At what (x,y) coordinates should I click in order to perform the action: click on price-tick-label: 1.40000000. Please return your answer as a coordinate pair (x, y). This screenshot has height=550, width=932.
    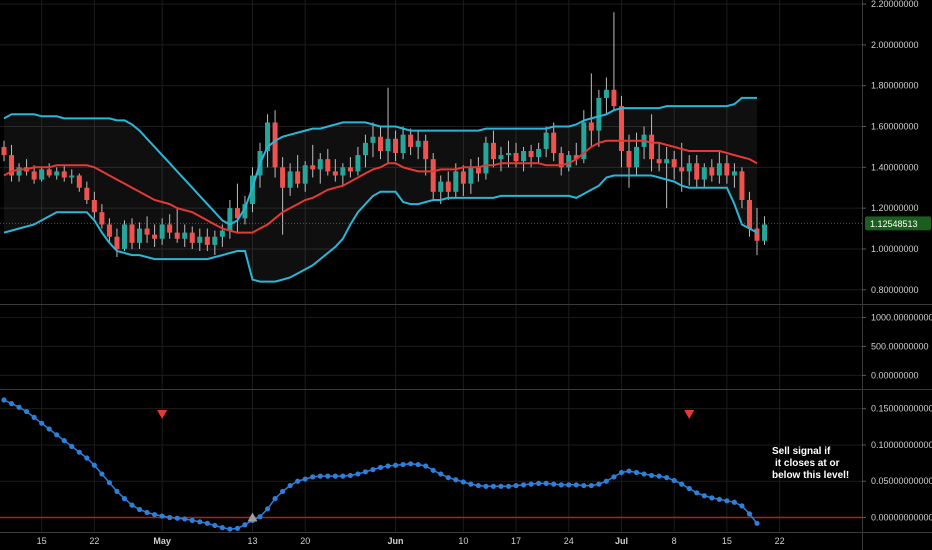
    Looking at the image, I should click on (895, 167).